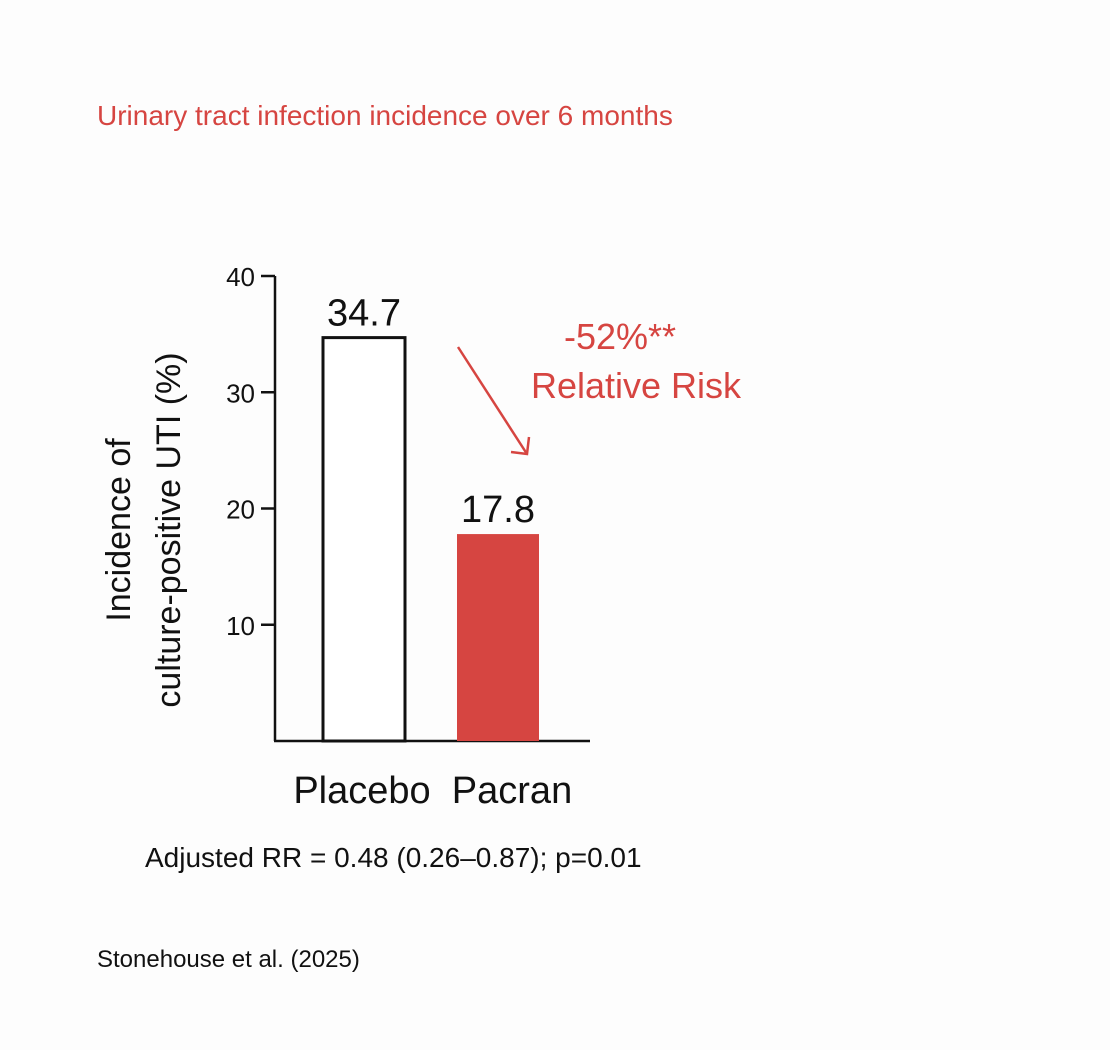 The width and height of the screenshot is (1110, 1050). Describe the element at coordinates (393, 857) in the screenshot. I see `statistics-footnote: Adjusted RR = 0.48 (0.26–0.87); p=0.01` at that location.